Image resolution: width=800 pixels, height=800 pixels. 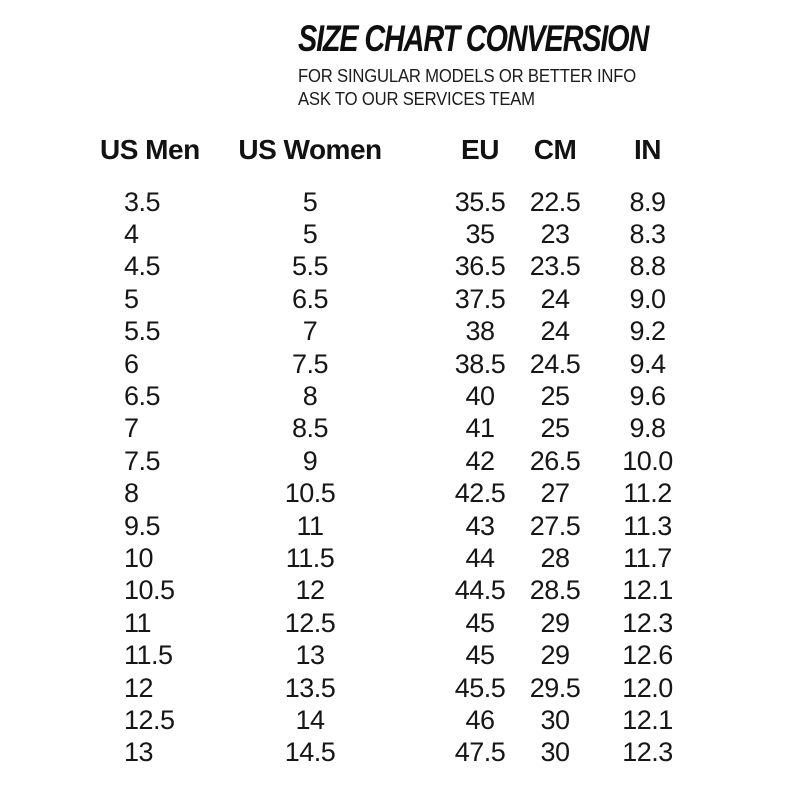 I want to click on cell-us-women: 9, so click(x=310, y=460).